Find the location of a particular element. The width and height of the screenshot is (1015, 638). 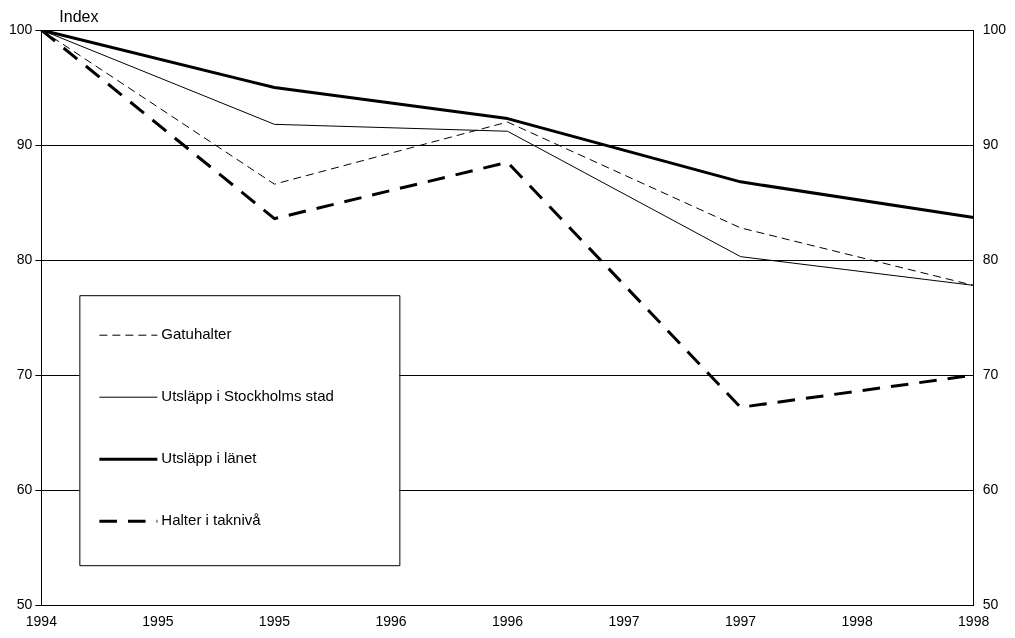

y2-tick-label: 80 is located at coordinates (990, 258).